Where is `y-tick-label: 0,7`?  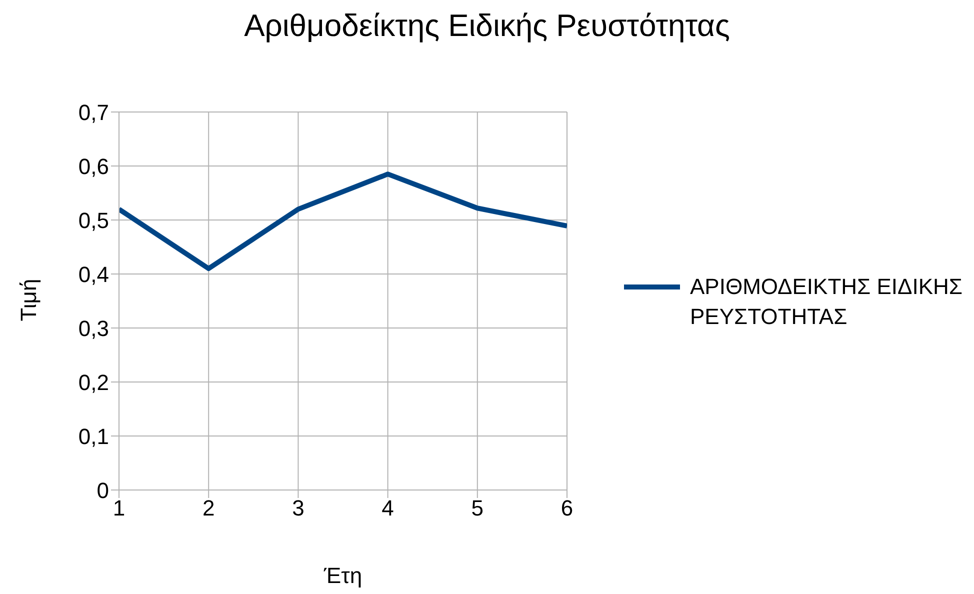 y-tick-label: 0,7 is located at coordinates (93, 112).